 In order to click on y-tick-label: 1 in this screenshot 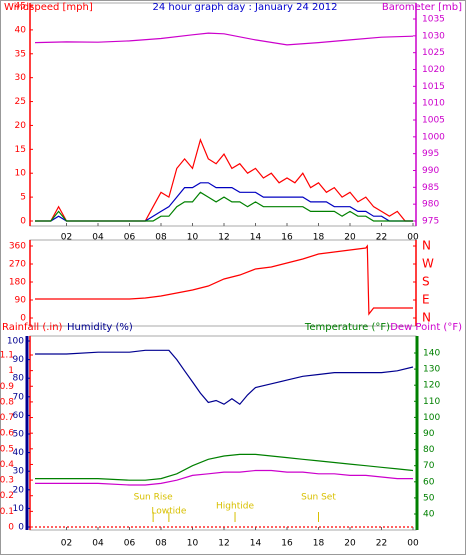, I will do `click(11, 371)`.